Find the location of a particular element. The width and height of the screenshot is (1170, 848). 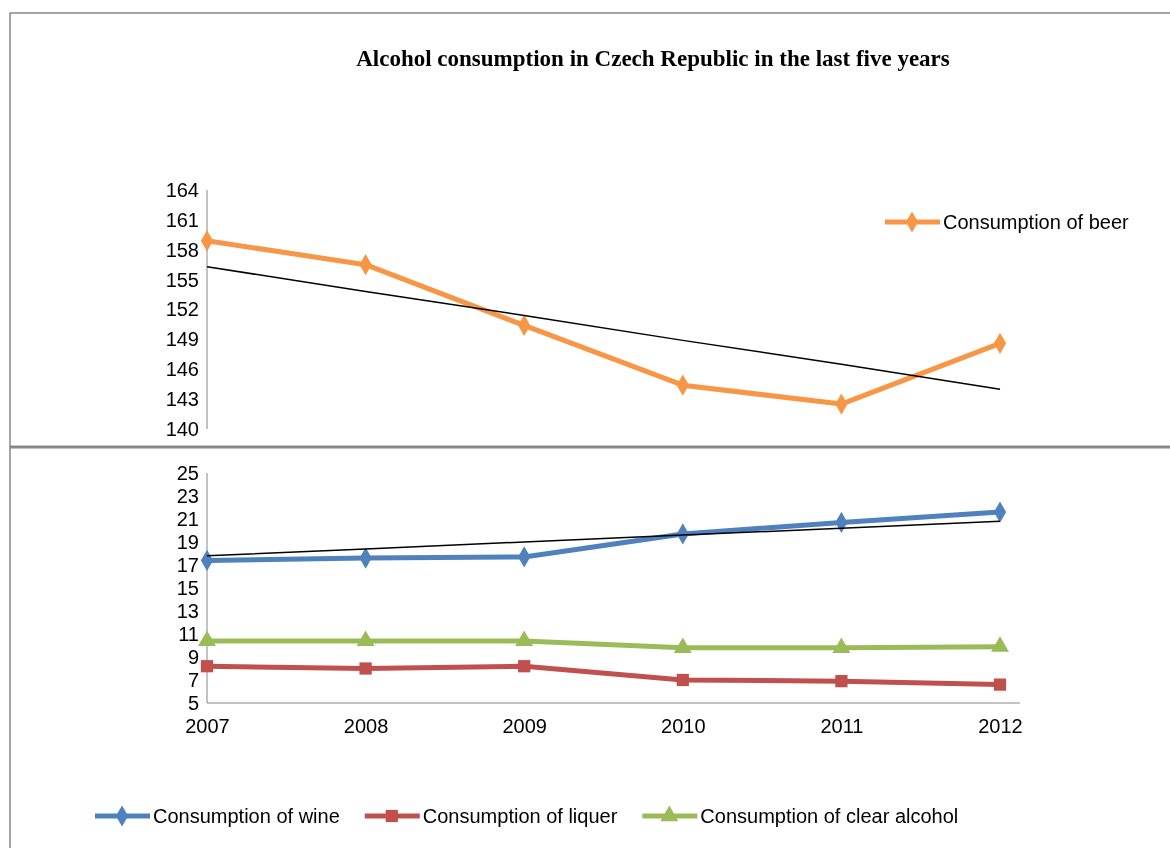

y-tick-label: 11 is located at coordinates (188, 633).